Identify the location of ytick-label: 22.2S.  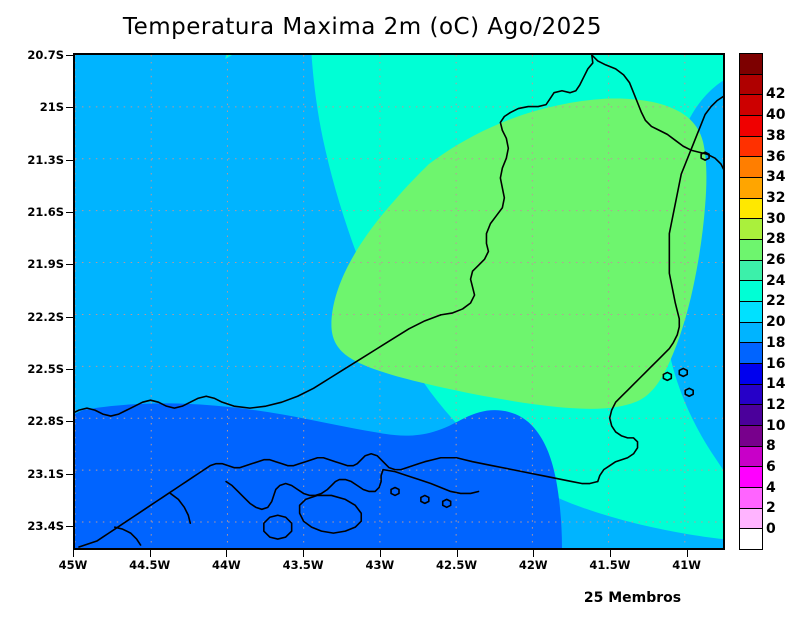
(45, 316).